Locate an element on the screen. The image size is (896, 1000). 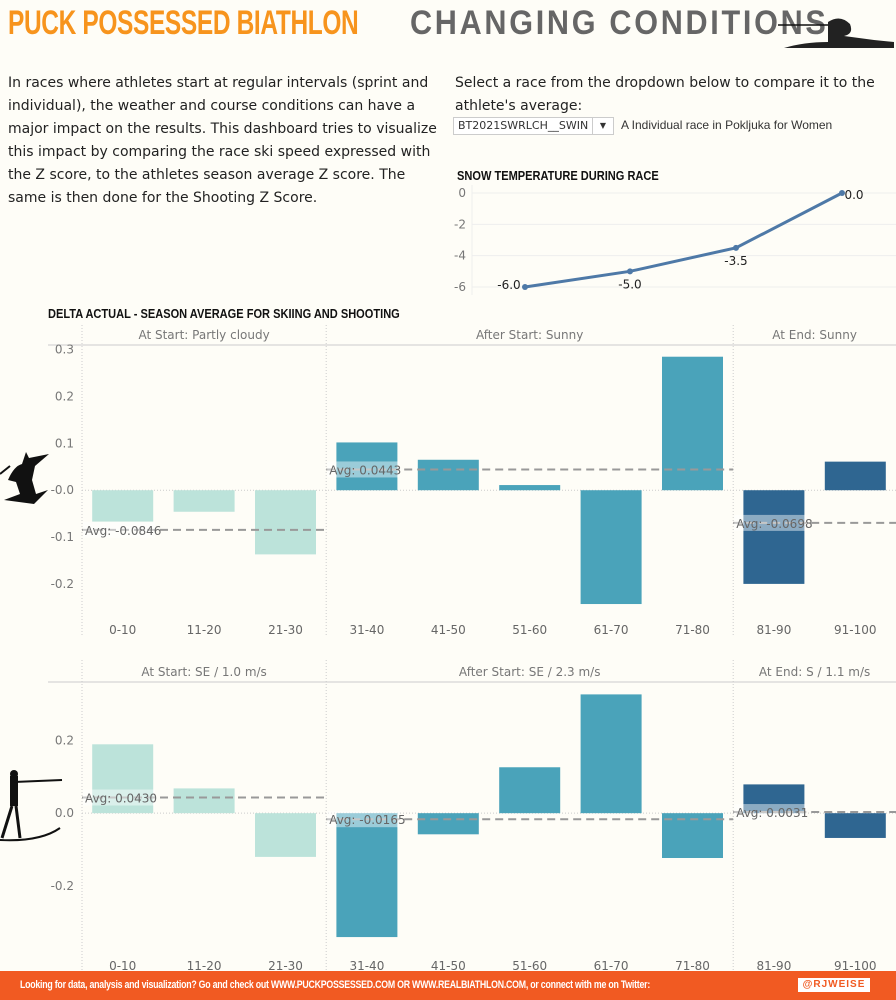
snow-temperature-chart: 0 -2 -4 -6 -6.0 -5.0 -3.5 0.0 is located at coordinates (675, 240).